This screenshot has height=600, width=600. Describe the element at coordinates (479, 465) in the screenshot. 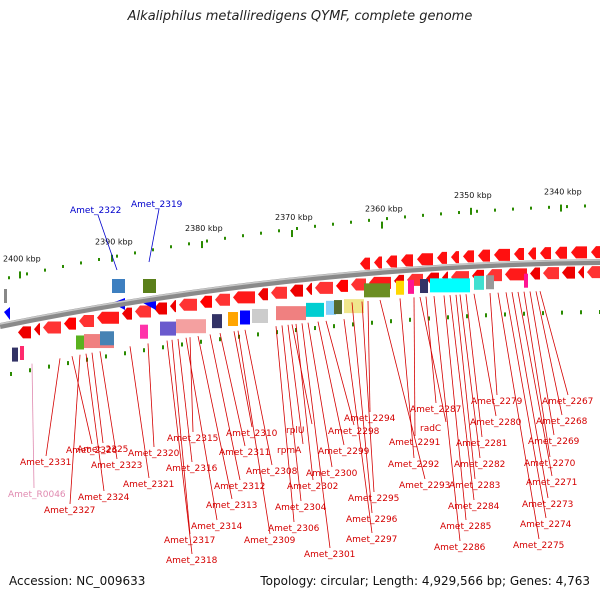

I see `gene-label: Amet_2282` at that location.